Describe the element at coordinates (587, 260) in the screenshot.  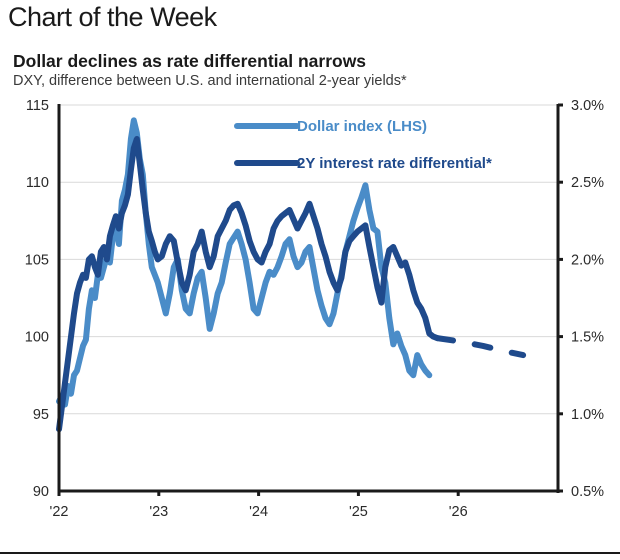
I see `y-right-tick-label: 2.0%` at that location.